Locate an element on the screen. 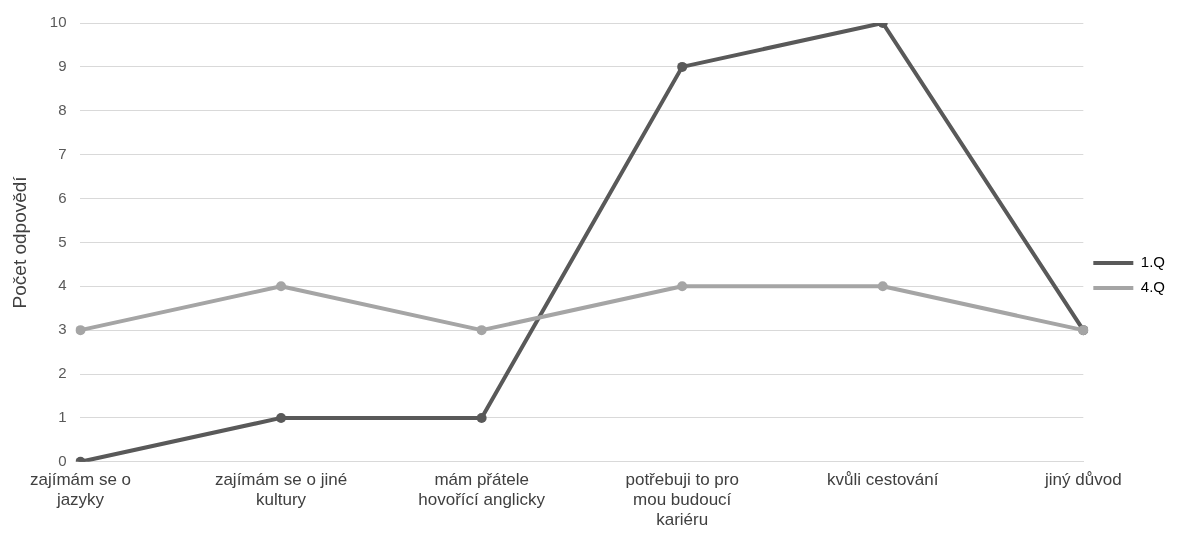 The image size is (1185, 543). x-tick-label: potřebuji to pro mou budoucí kariéru is located at coordinates (682, 499).